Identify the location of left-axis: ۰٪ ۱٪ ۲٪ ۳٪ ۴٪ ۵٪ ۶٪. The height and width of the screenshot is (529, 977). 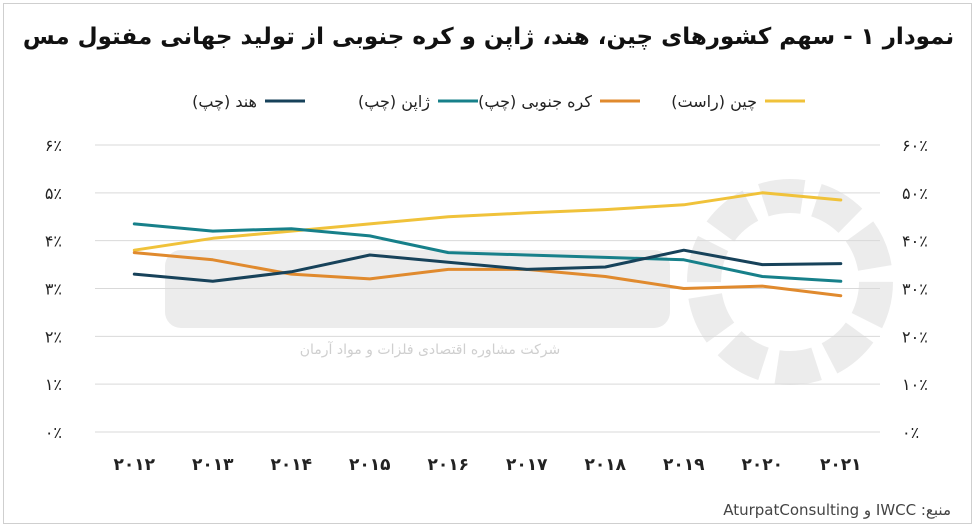
(53, 289).